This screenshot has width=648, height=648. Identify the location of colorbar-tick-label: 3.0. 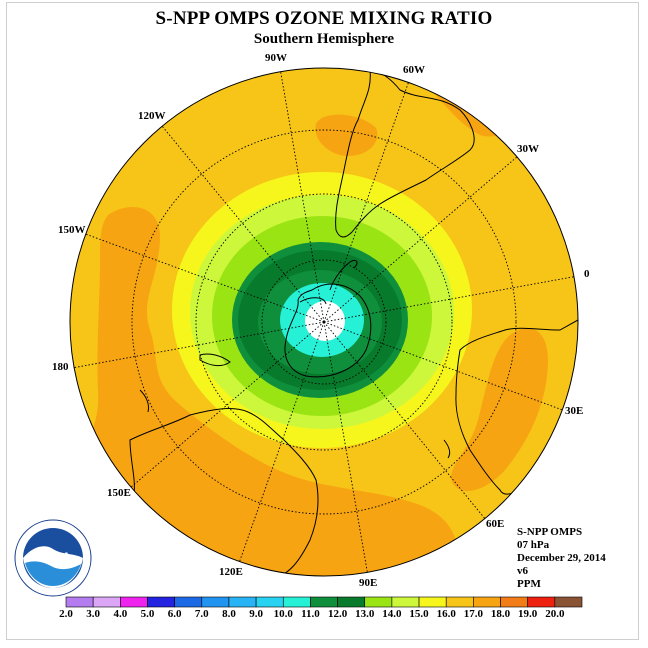
(93, 614).